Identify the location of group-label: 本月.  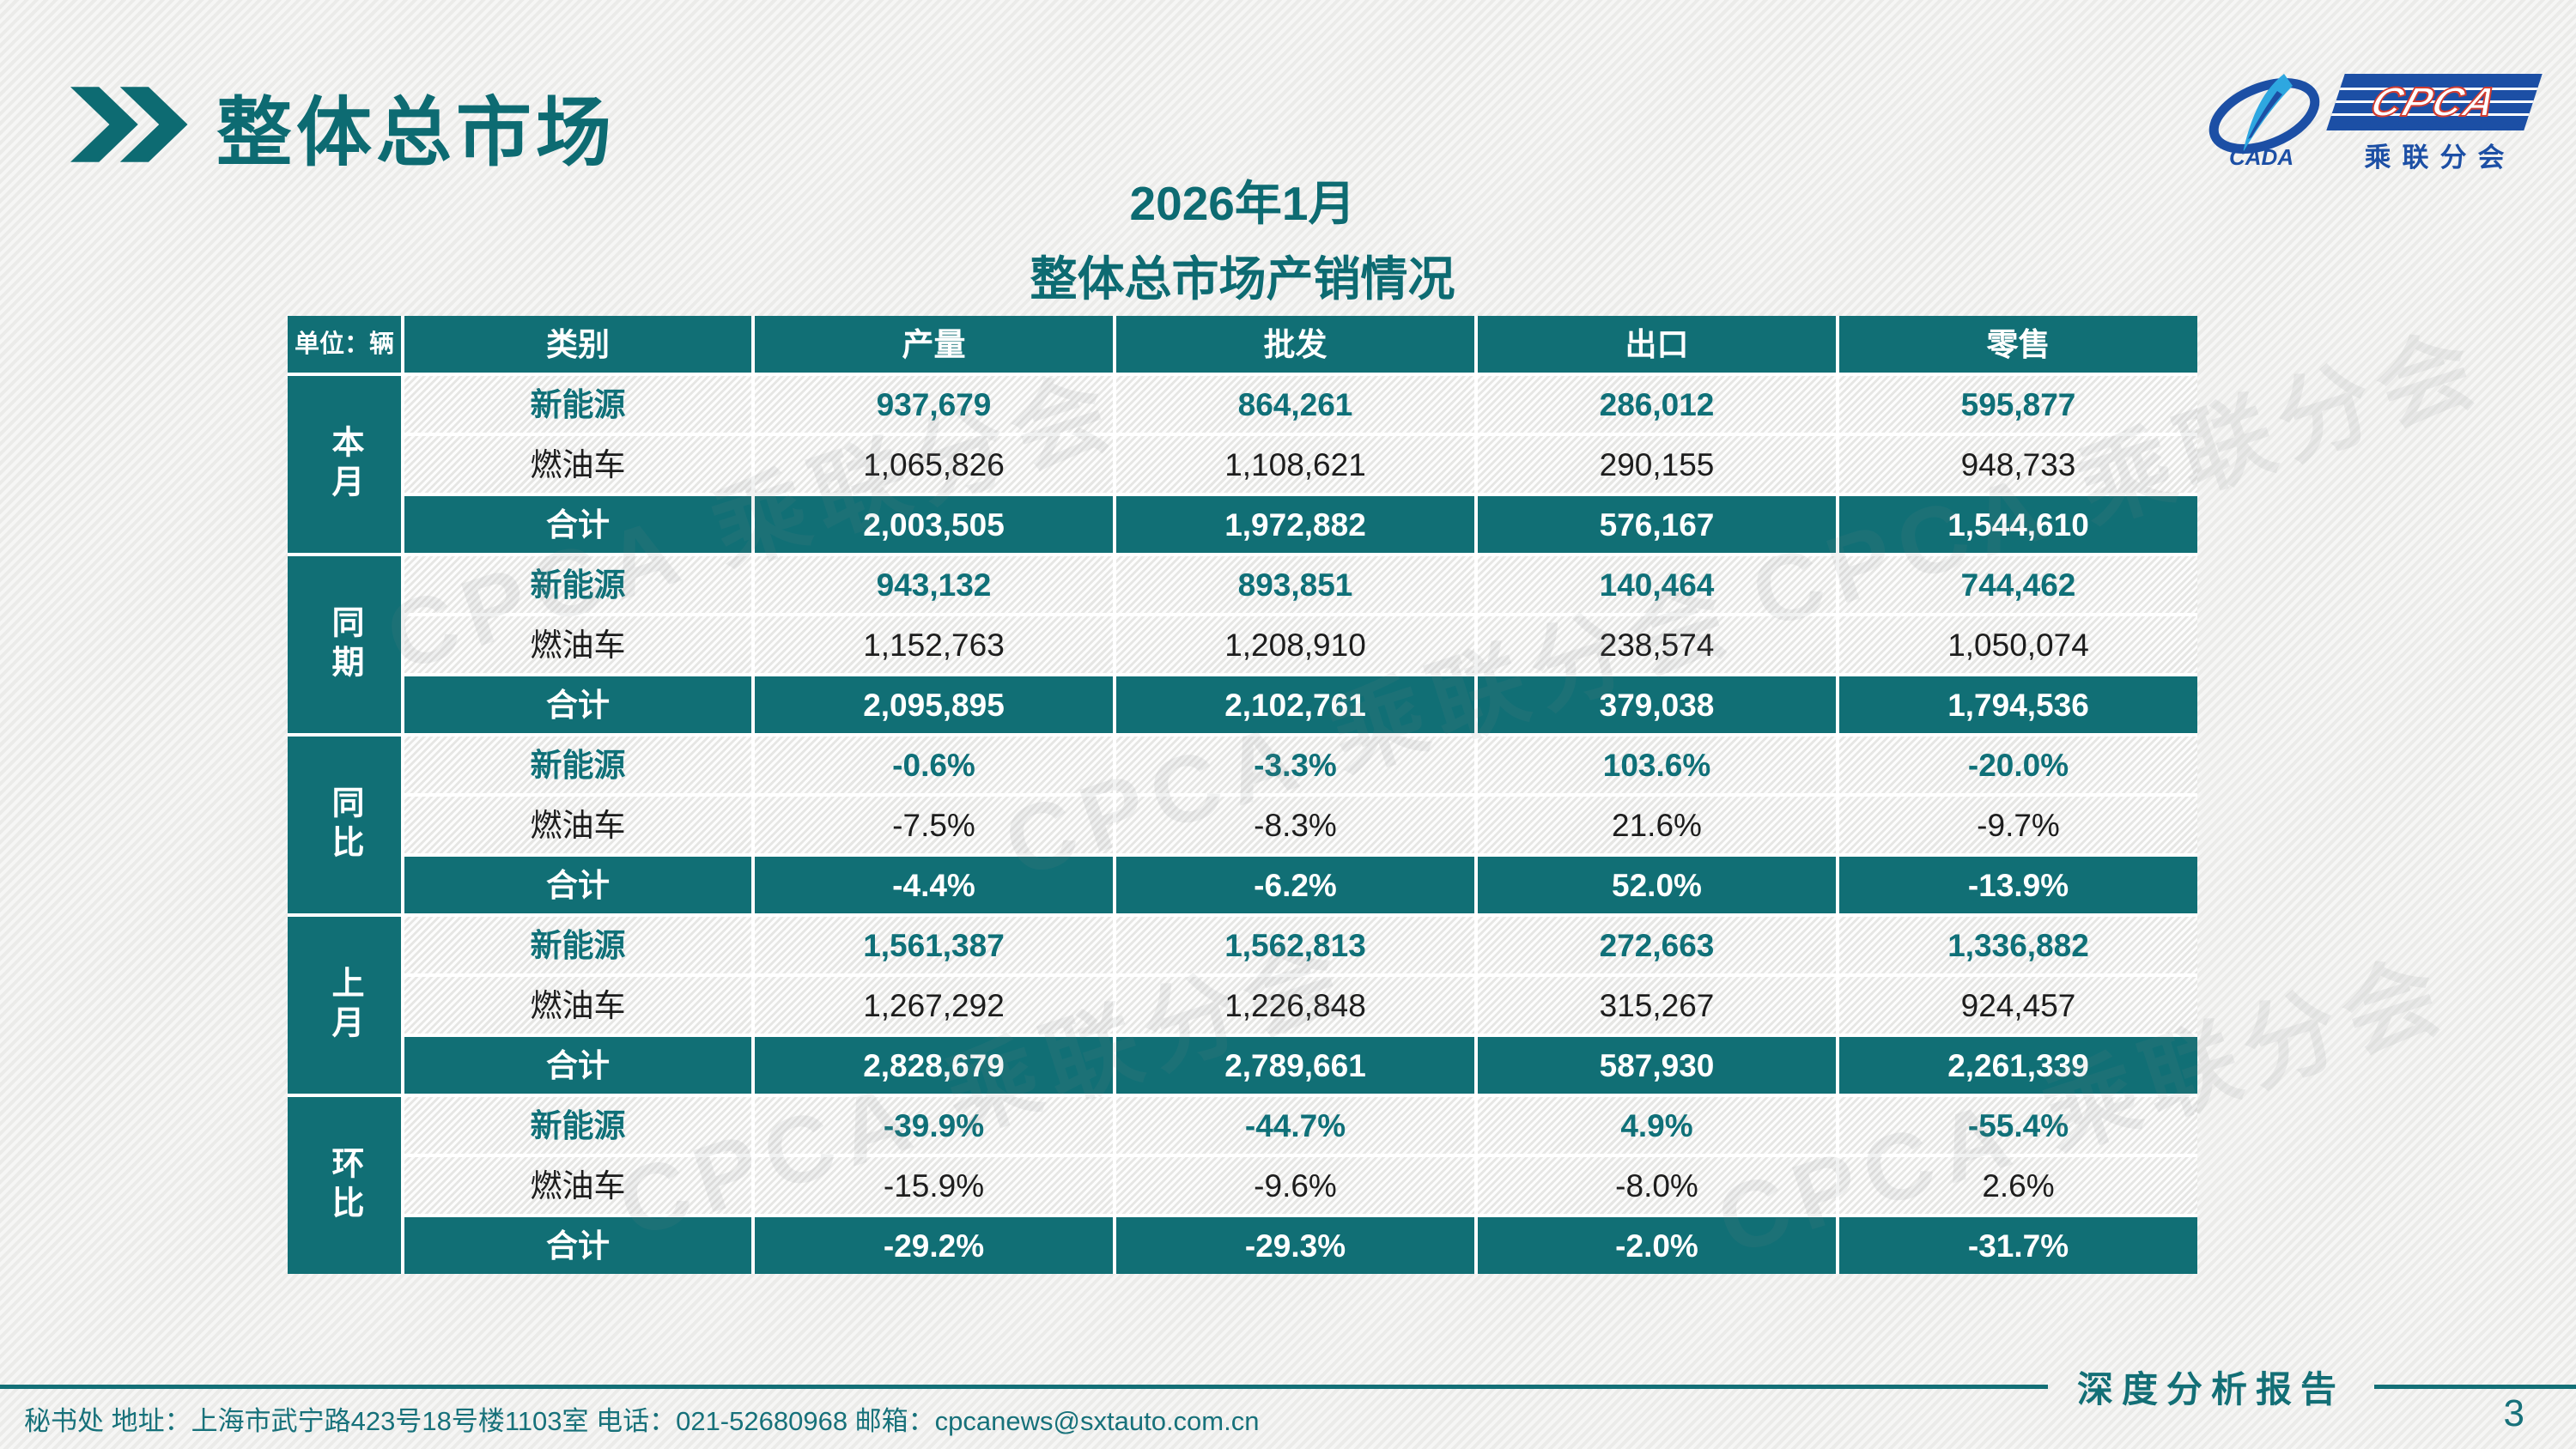
(345, 464).